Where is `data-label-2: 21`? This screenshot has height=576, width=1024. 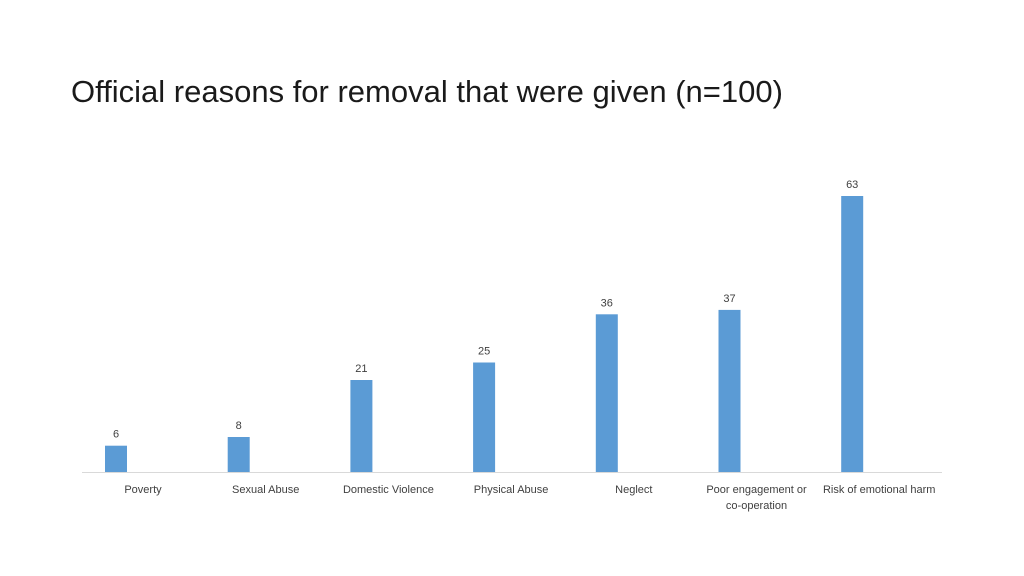
data-label-2: 21 is located at coordinates (361, 369).